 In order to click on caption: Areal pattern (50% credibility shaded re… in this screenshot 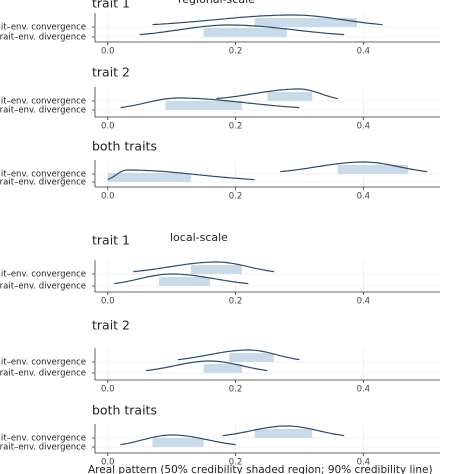, I will do `click(260, 469)`.